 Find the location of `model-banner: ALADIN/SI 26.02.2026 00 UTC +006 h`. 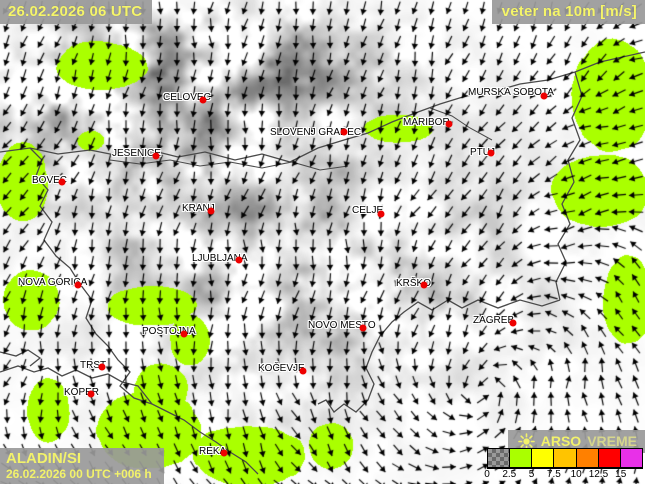

model-banner: ALADIN/SI 26.02.2026 00 UTC +006 h is located at coordinates (82, 466).